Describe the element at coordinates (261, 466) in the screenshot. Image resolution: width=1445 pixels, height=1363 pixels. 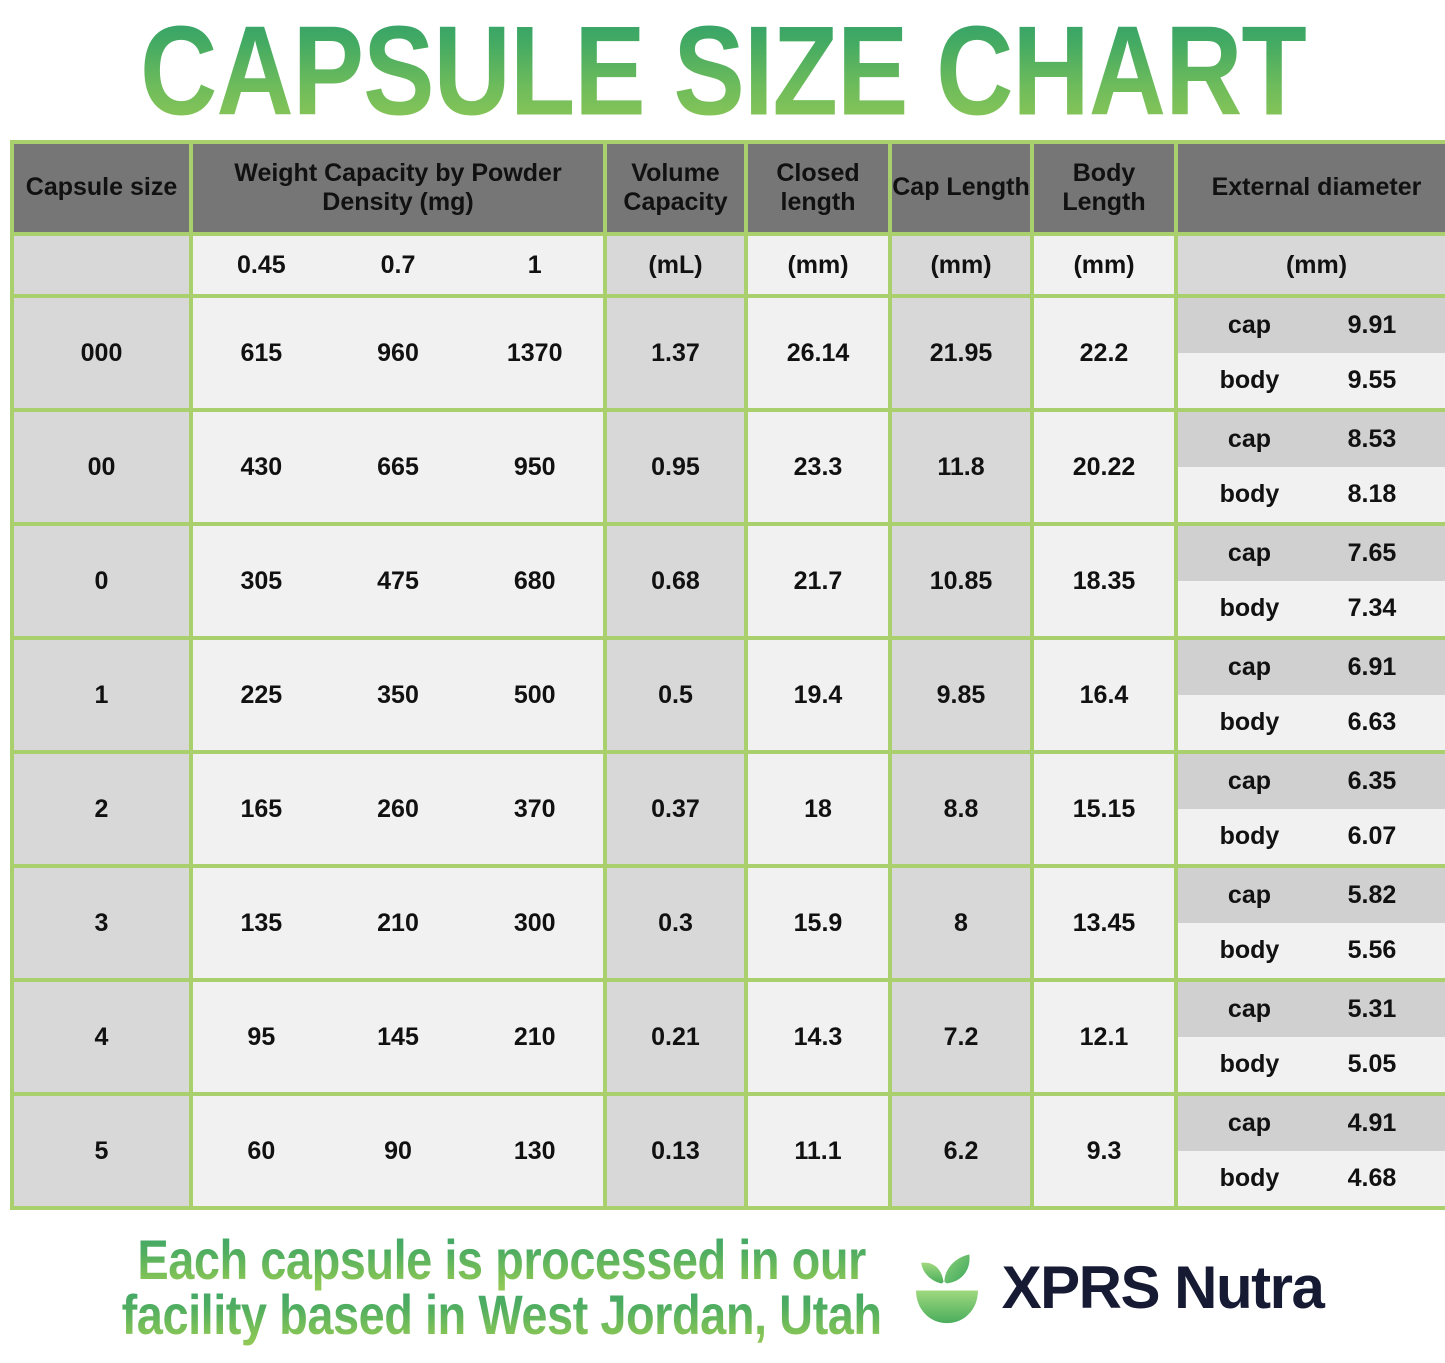
I see `cell-weight-045: 430` at that location.